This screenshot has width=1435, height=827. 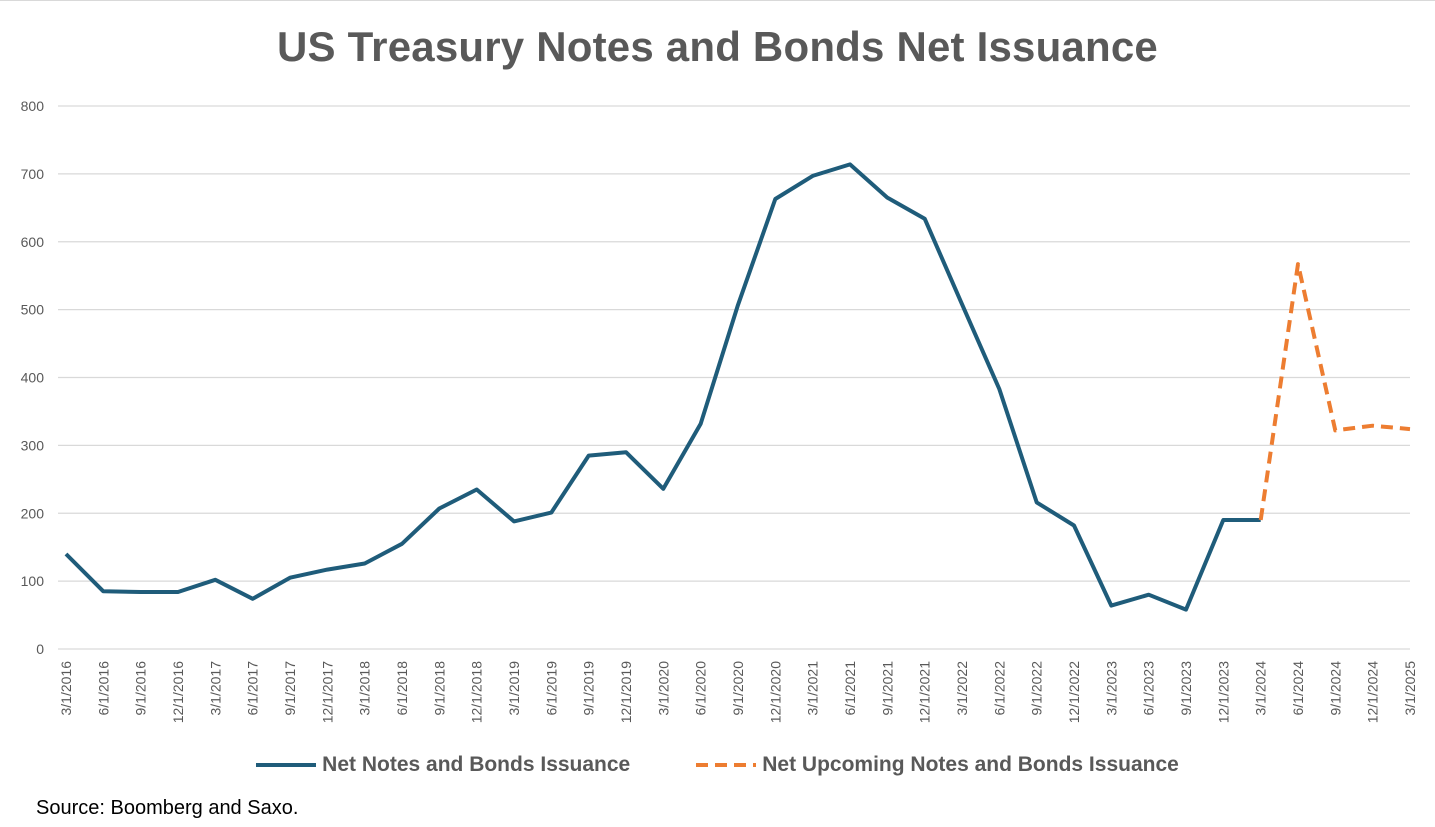 I want to click on y-tick-label: 200, so click(x=33, y=513).